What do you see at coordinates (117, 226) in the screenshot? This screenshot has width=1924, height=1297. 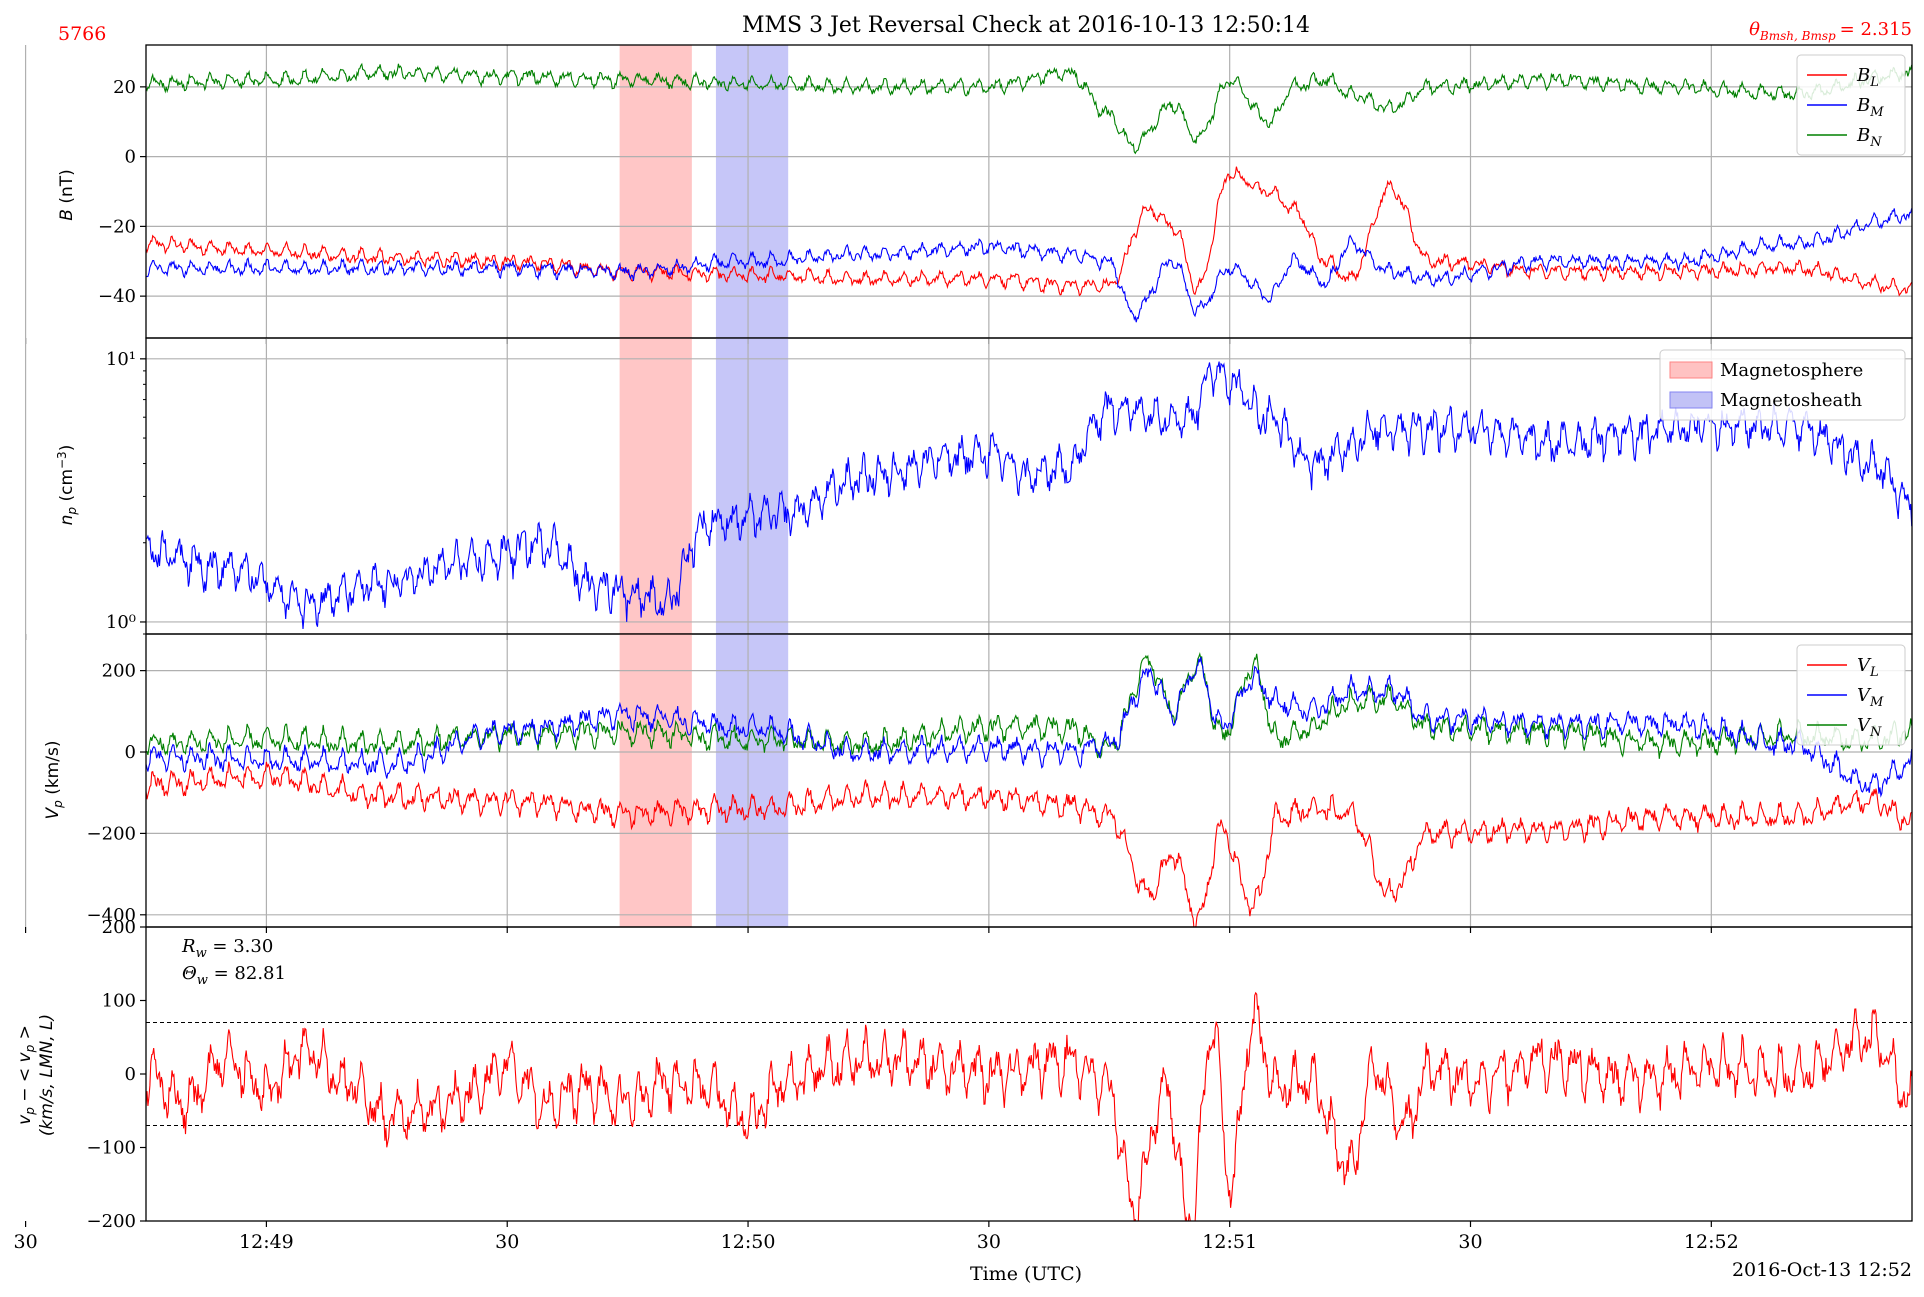 I see `y-tick-label: −20` at bounding box center [117, 226].